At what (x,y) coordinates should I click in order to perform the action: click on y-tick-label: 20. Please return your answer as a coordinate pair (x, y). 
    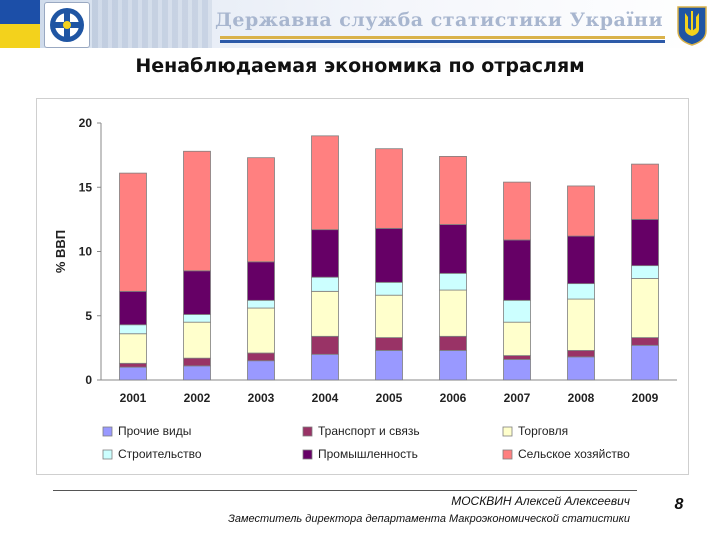
    Looking at the image, I should click on (86, 123).